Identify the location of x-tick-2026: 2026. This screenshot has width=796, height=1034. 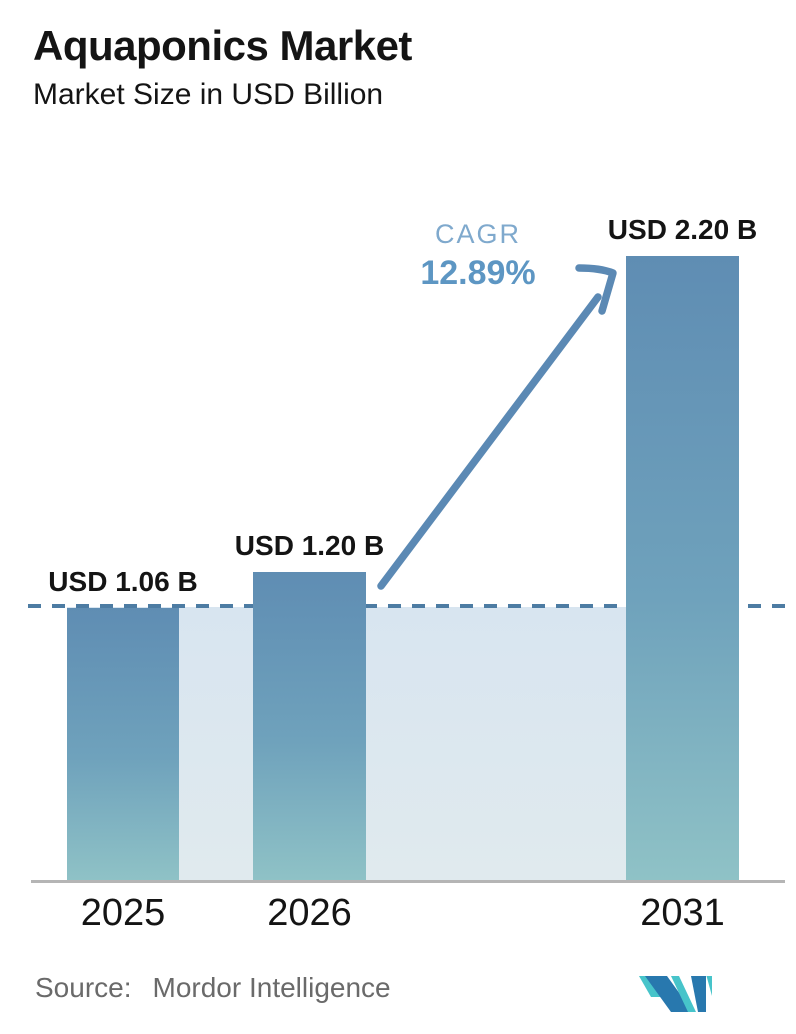
(309, 913).